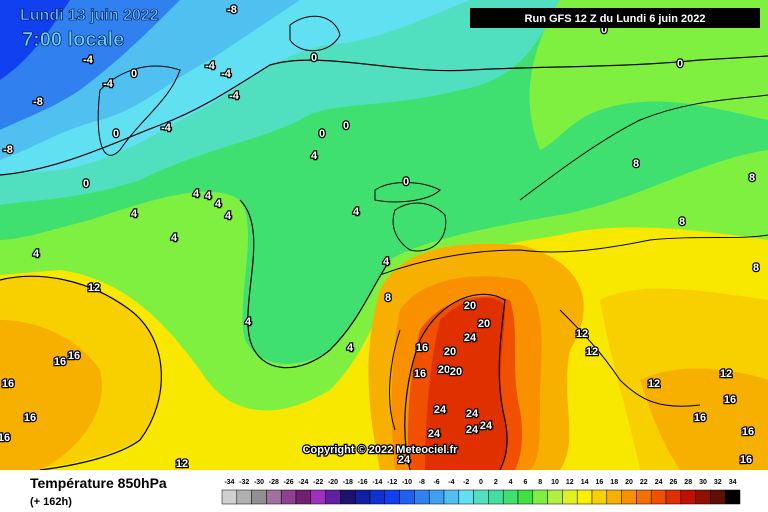 The width and height of the screenshot is (768, 512). I want to click on run-info: Run GFS 12 Z du Lundi 6 juin 2022, so click(615, 19).